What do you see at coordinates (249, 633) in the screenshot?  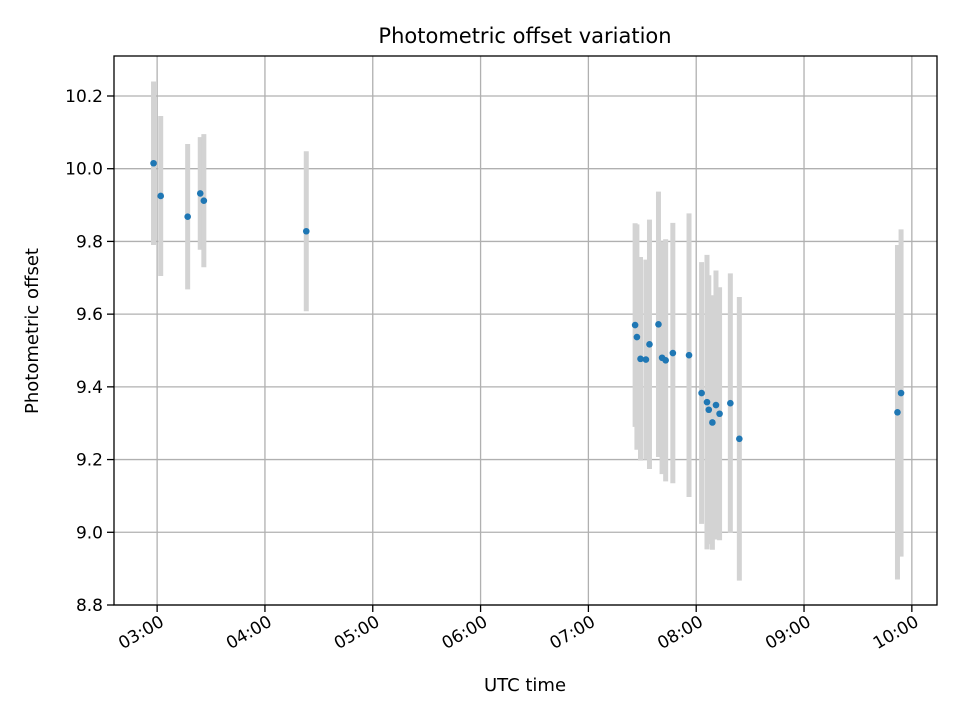 I see `x-tick-label: 04:00` at bounding box center [249, 633].